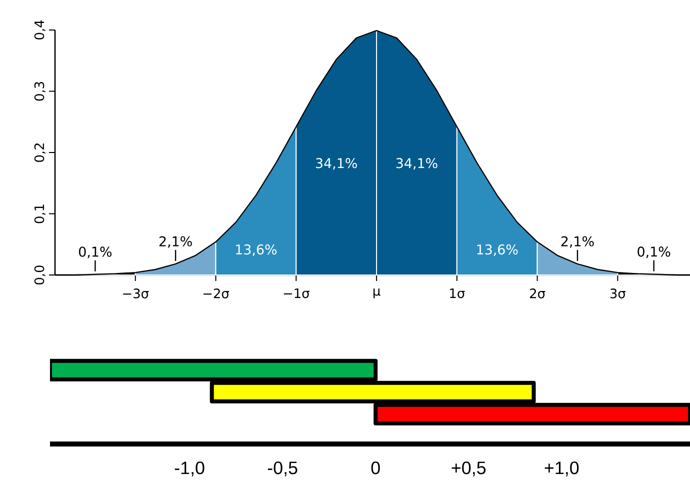 The height and width of the screenshot is (494, 690). What do you see at coordinates (189, 469) in the screenshot?
I see `x-tick-label: -1,0` at bounding box center [189, 469].